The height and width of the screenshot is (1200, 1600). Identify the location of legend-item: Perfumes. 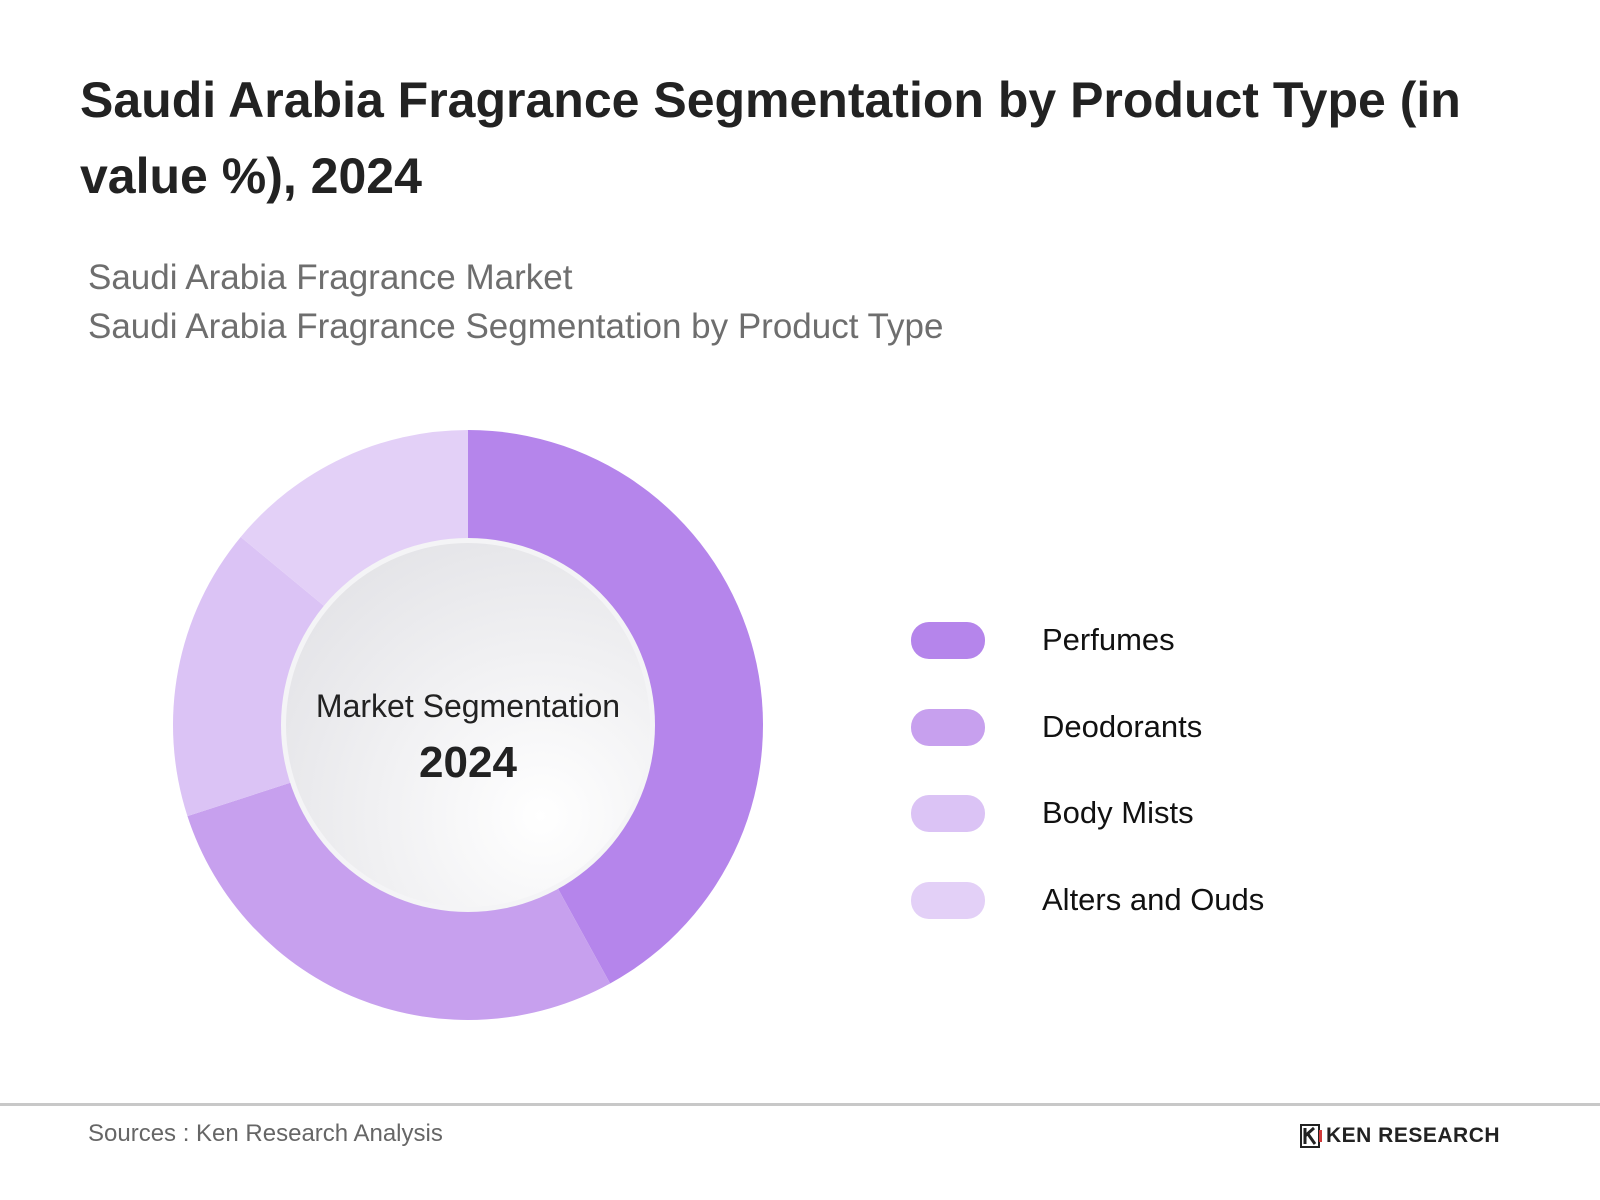
(1043, 640).